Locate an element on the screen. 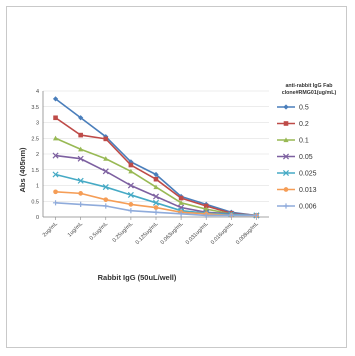 The image size is (355, 356). x-tick-label: 0.031ug/mL is located at coordinates (197, 233).